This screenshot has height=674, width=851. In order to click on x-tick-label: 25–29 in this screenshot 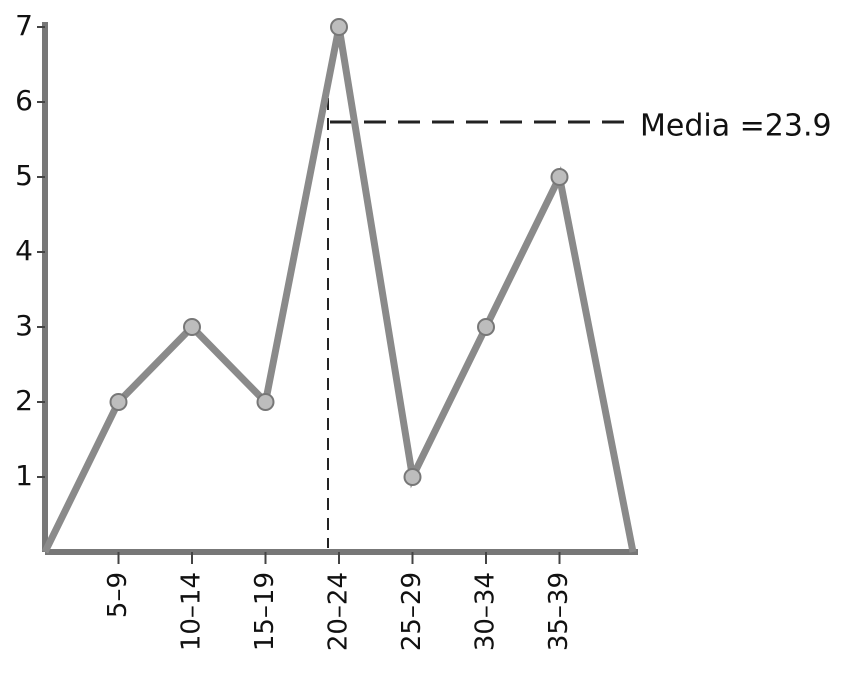, I will do `click(412, 611)`.